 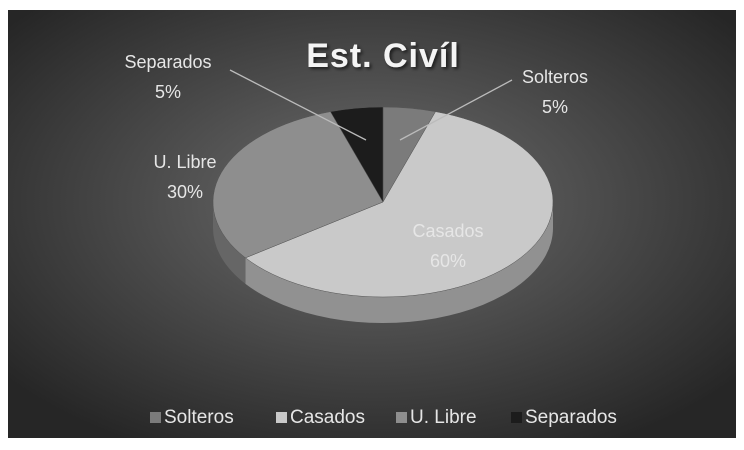 What do you see at coordinates (443, 417) in the screenshot?
I see `legend-label: U. Libre` at bounding box center [443, 417].